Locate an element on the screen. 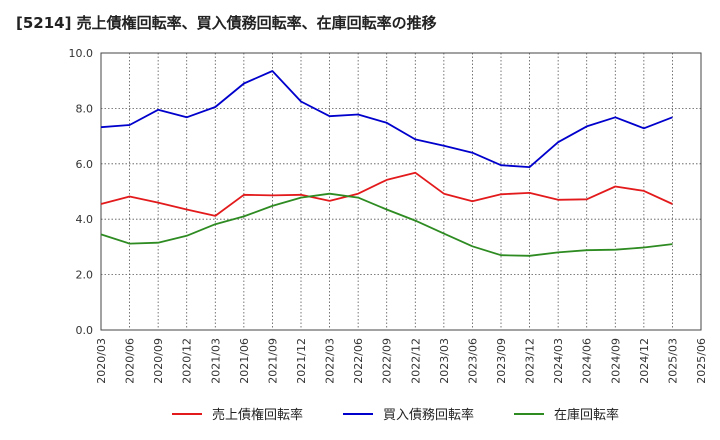 The height and width of the screenshot is (440, 720). x-tick-label: 2023/09 is located at coordinates (501, 361).